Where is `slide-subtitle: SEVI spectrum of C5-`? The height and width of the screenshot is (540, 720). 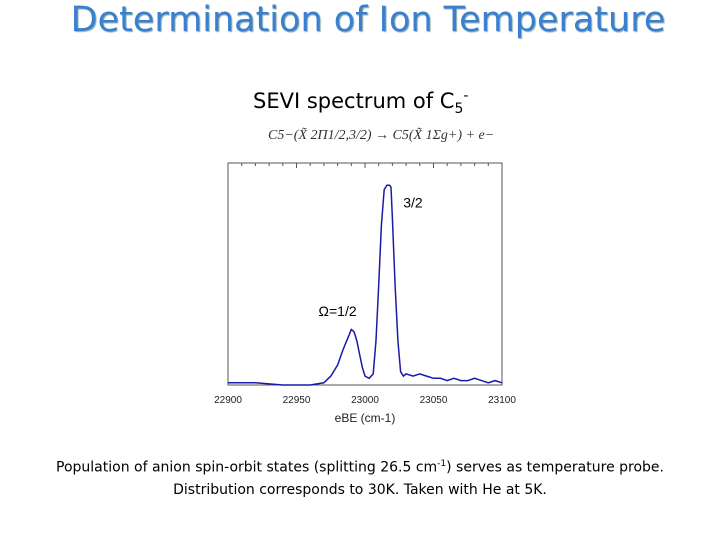
slide-subtitle: SEVI spectrum of C5- is located at coordinates (360, 102).